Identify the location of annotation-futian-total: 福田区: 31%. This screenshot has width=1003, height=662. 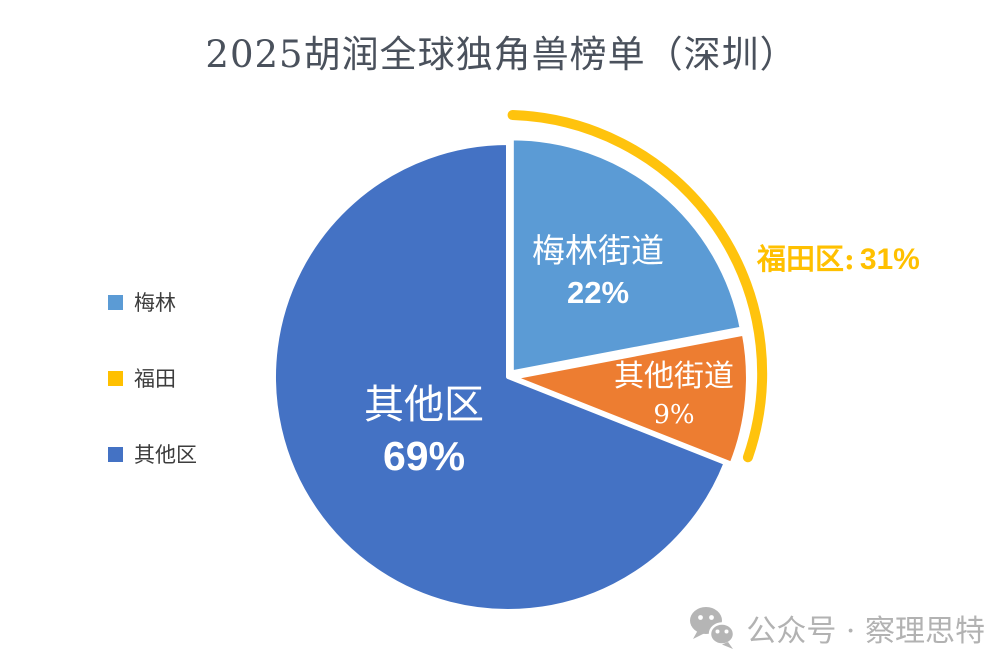
(838, 257).